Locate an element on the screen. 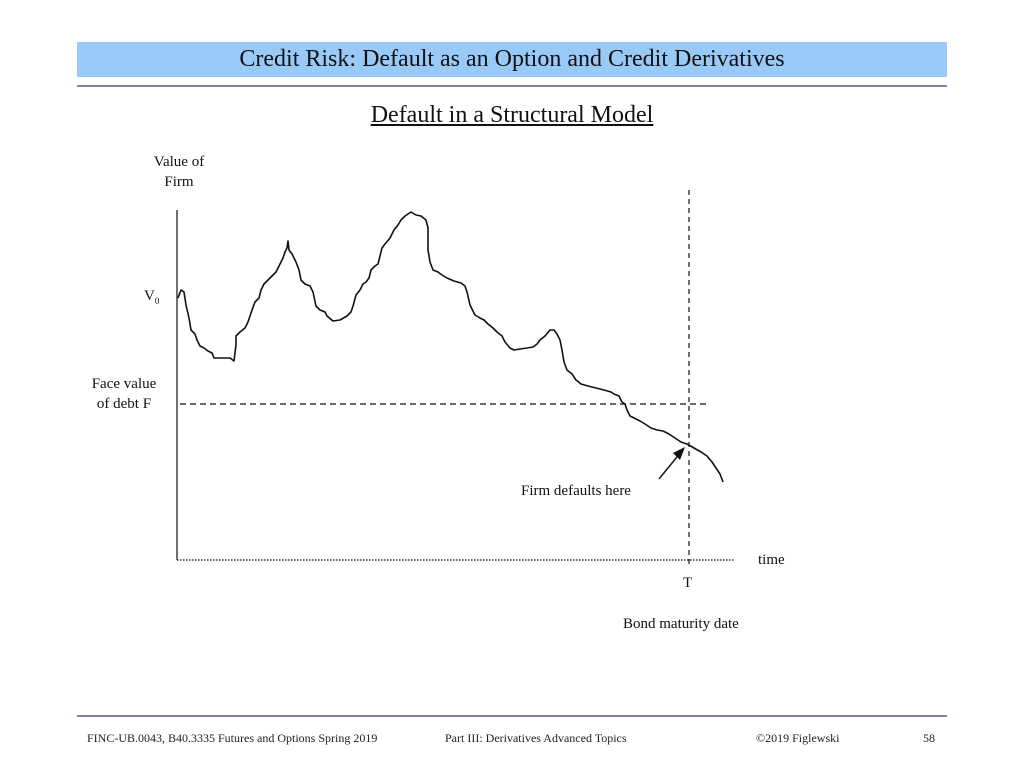 The image size is (1024, 768). default-arrow-head is located at coordinates (679, 453).